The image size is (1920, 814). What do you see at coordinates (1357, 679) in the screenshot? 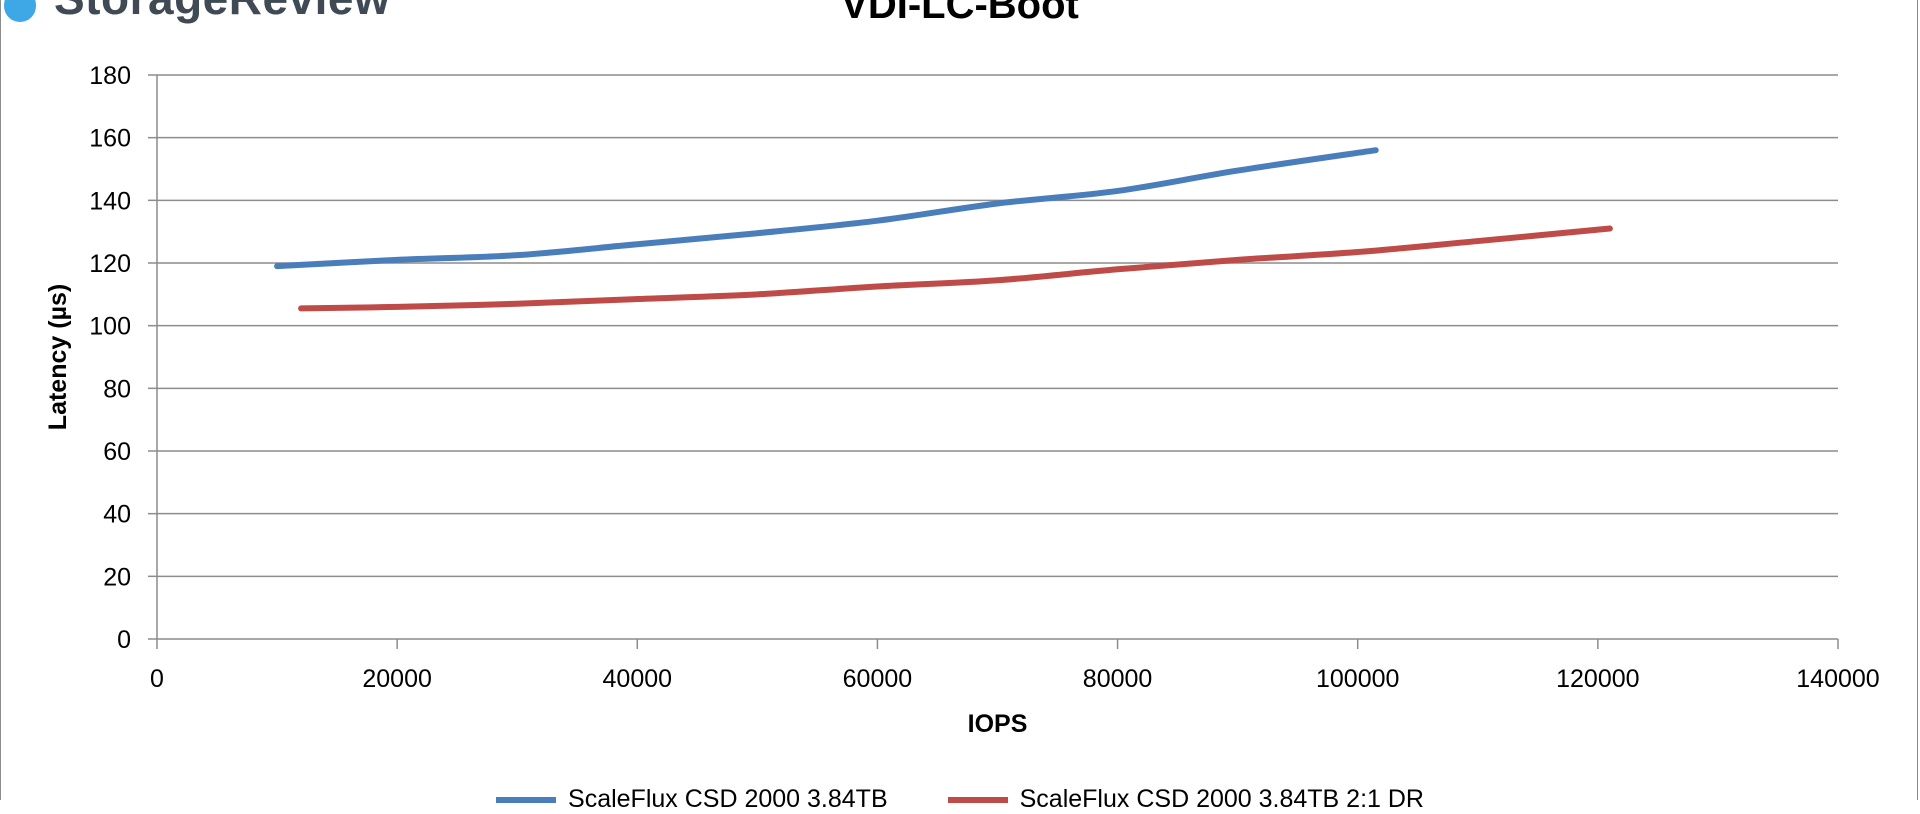
I see `x-tick-label: 100000` at bounding box center [1357, 679].